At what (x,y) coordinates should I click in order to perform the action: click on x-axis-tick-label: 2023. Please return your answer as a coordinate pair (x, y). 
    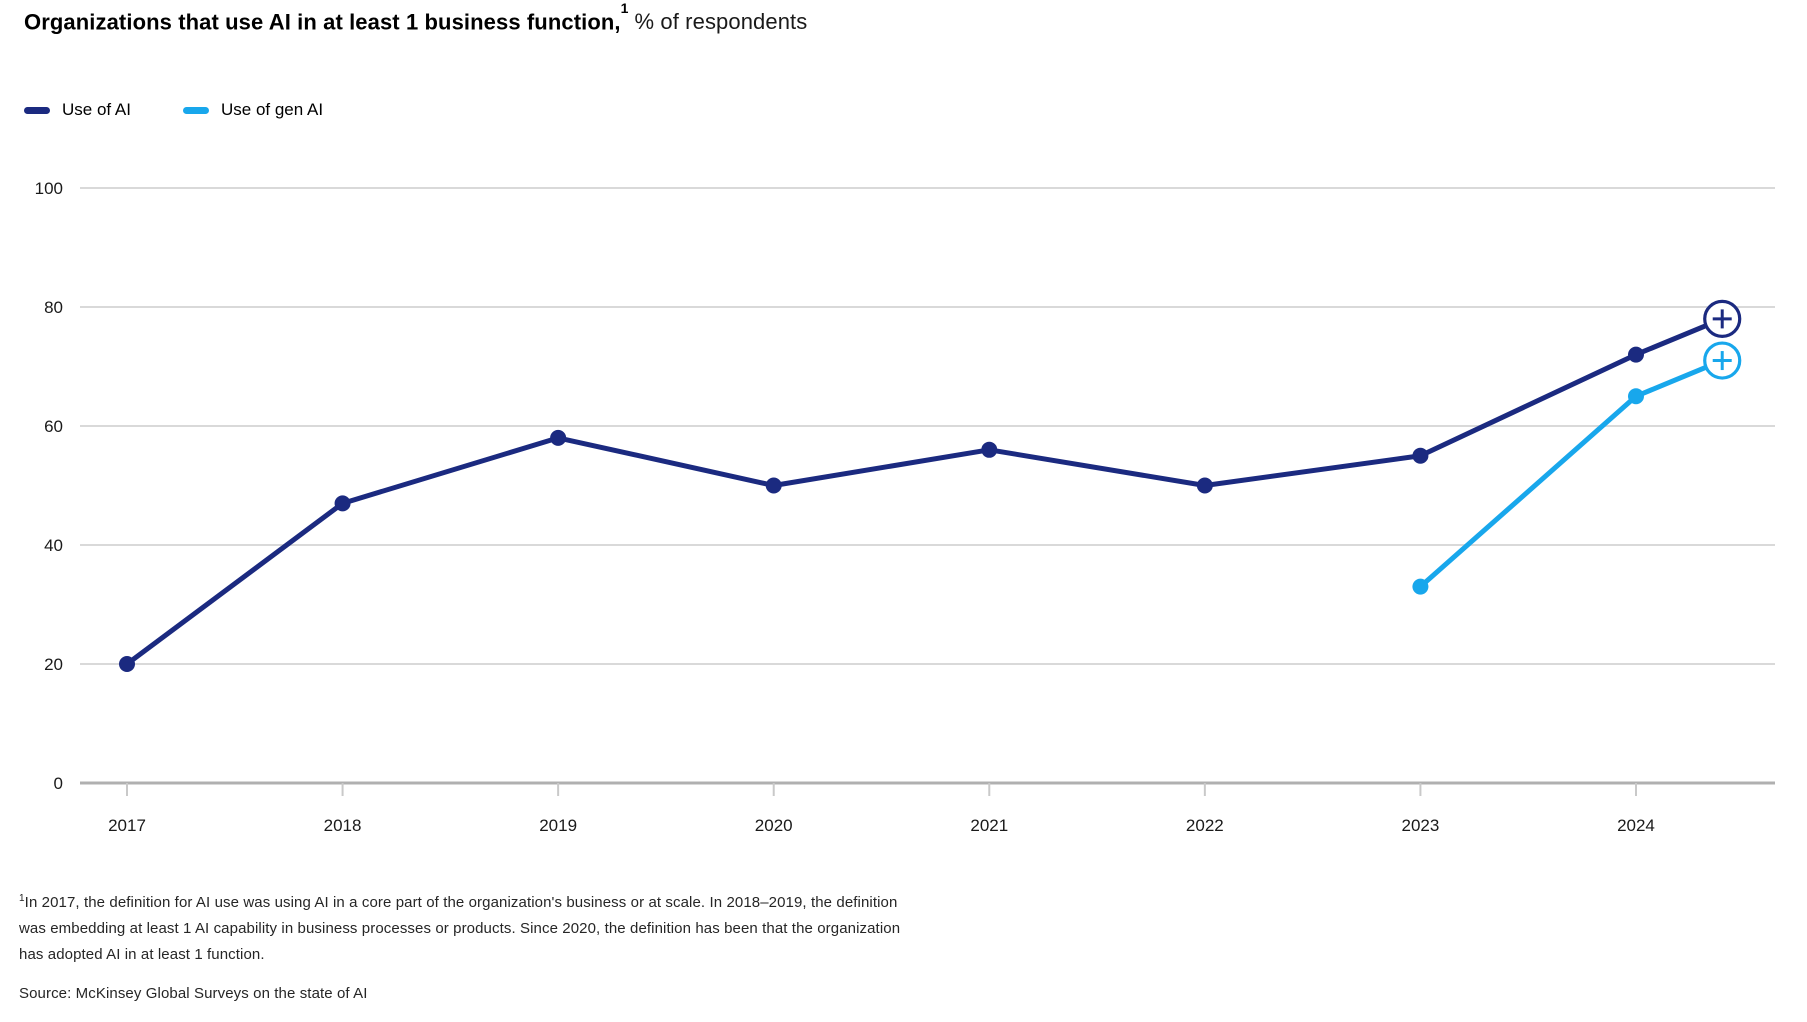
    Looking at the image, I should click on (1421, 825).